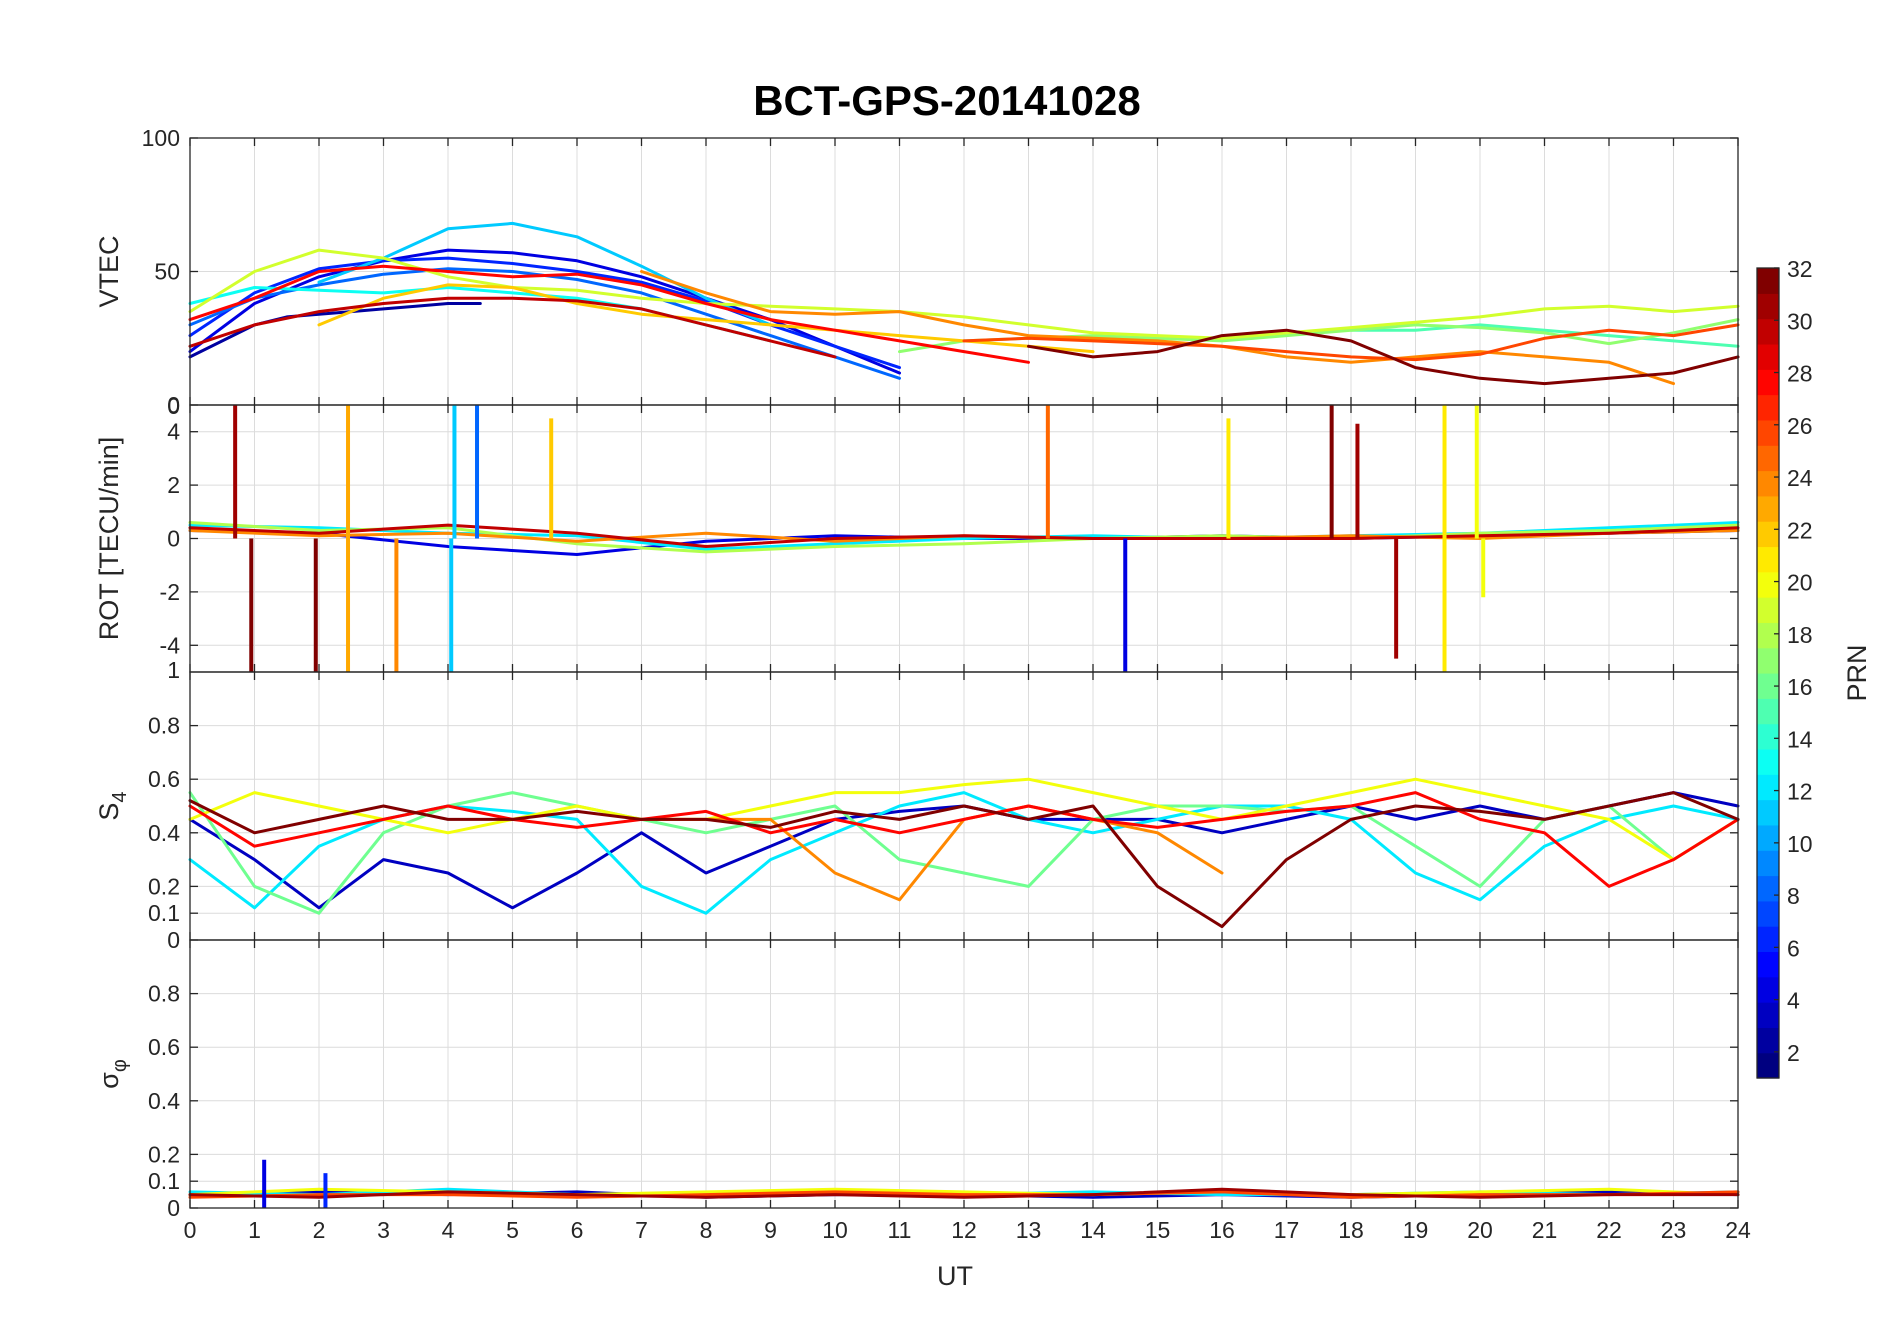 The image size is (1902, 1330). What do you see at coordinates (577, 1230) in the screenshot?
I see `x-tick-label: 6` at bounding box center [577, 1230].